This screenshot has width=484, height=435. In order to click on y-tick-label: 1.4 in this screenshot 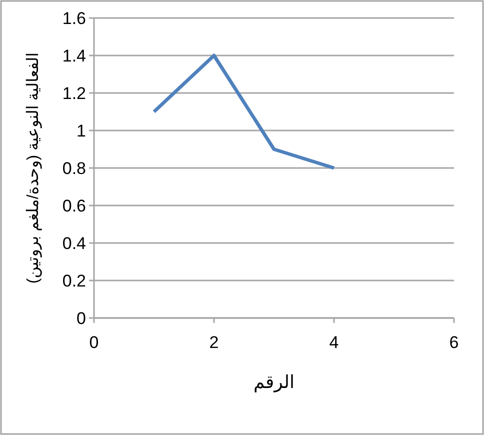, I will do `click(74, 56)`.